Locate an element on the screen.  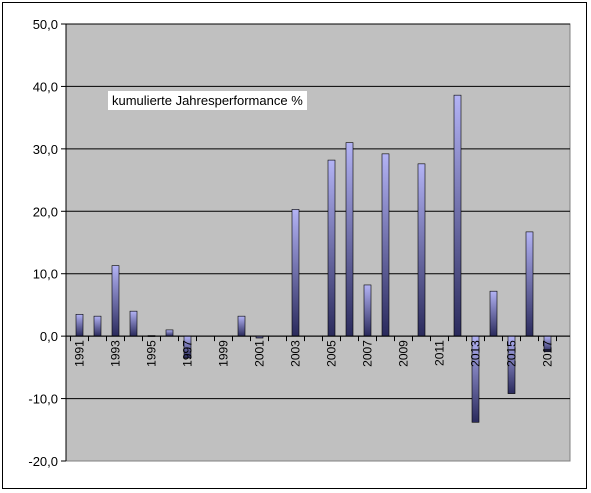
bar-1991 is located at coordinates (79, 325).